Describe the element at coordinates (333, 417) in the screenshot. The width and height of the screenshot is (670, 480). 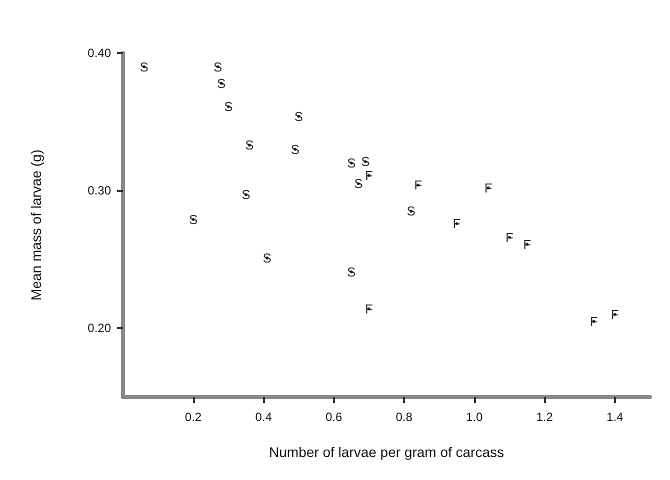
I see `x-tick-label: 0.6` at that location.